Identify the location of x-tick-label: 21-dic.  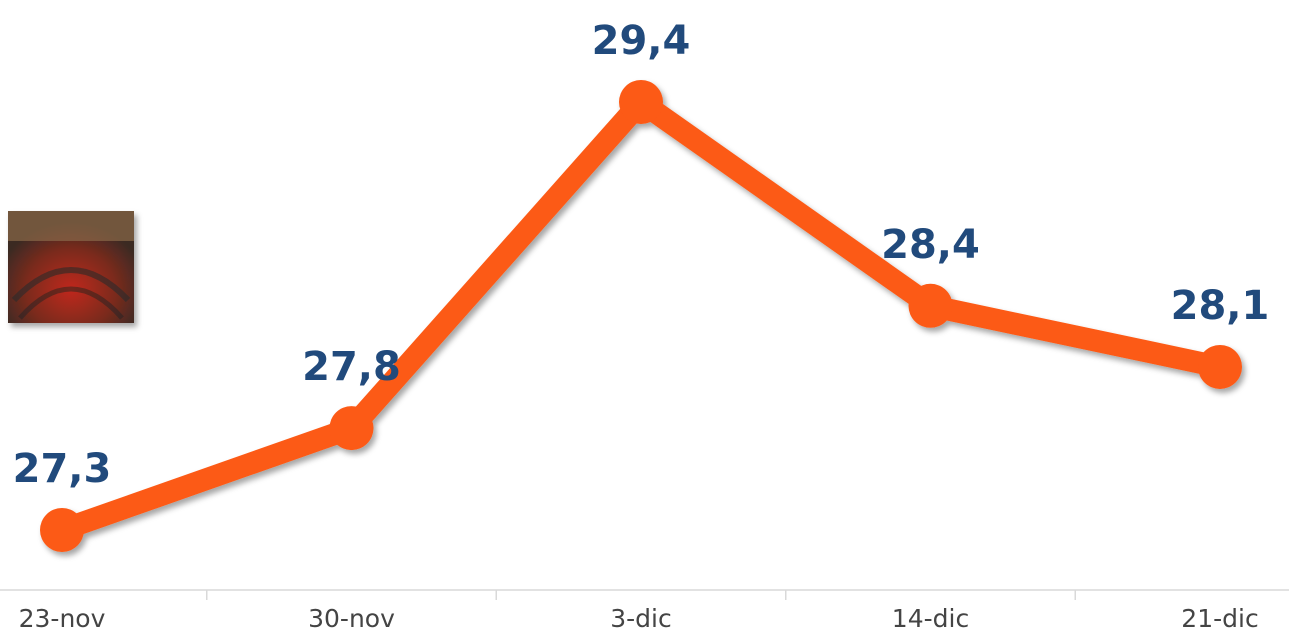
(1219, 618).